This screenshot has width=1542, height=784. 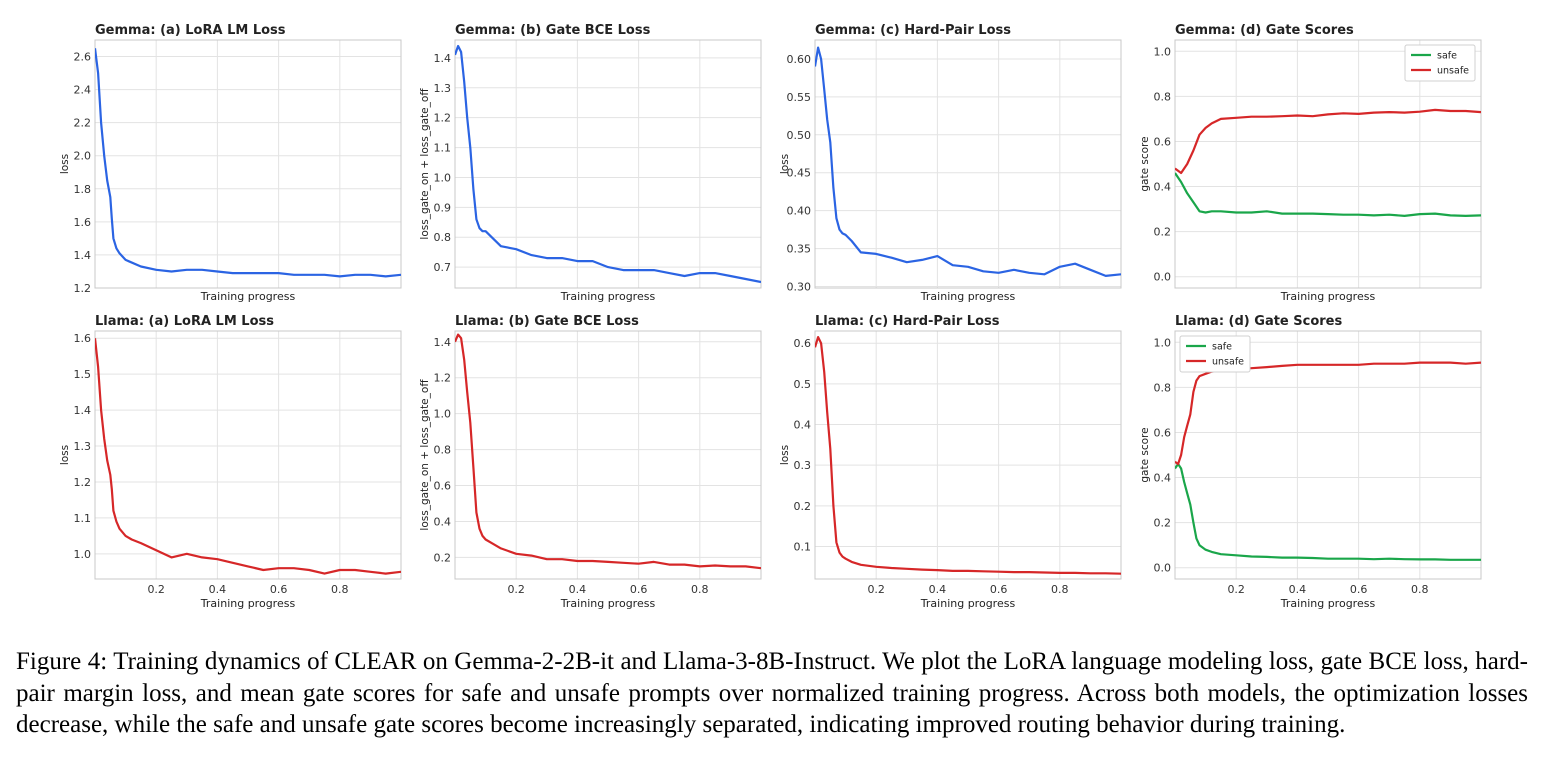 What do you see at coordinates (425, 455) in the screenshot?
I see `y-axis-label: loss_gate_on + loss_gate_off` at bounding box center [425, 455].